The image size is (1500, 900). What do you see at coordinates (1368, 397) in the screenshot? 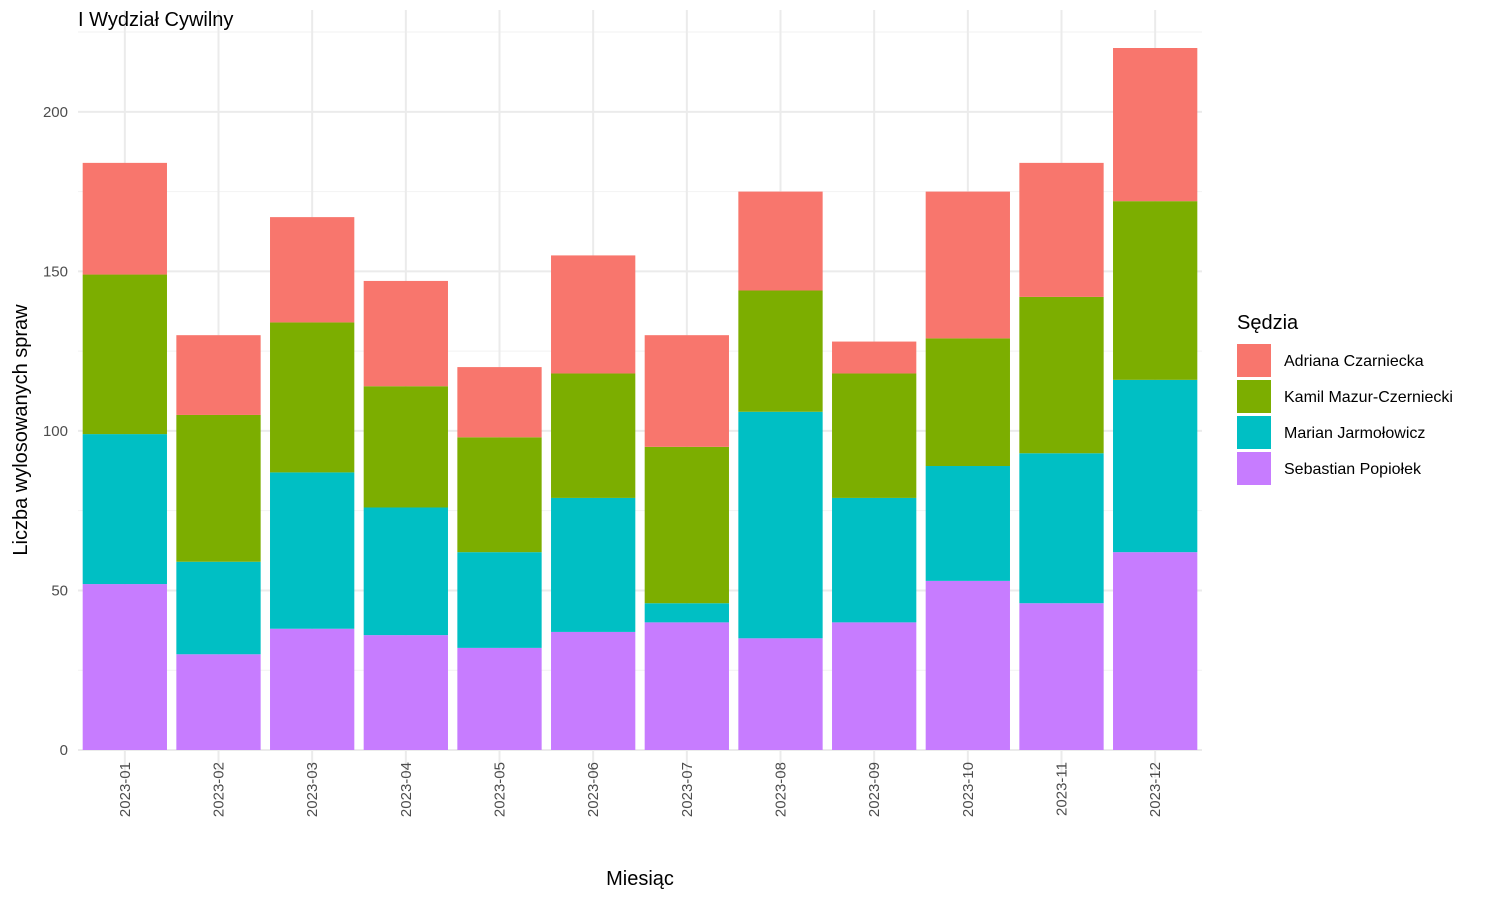
I see `legend-label: Kamil Mazur-Czerniecki` at bounding box center [1368, 397].